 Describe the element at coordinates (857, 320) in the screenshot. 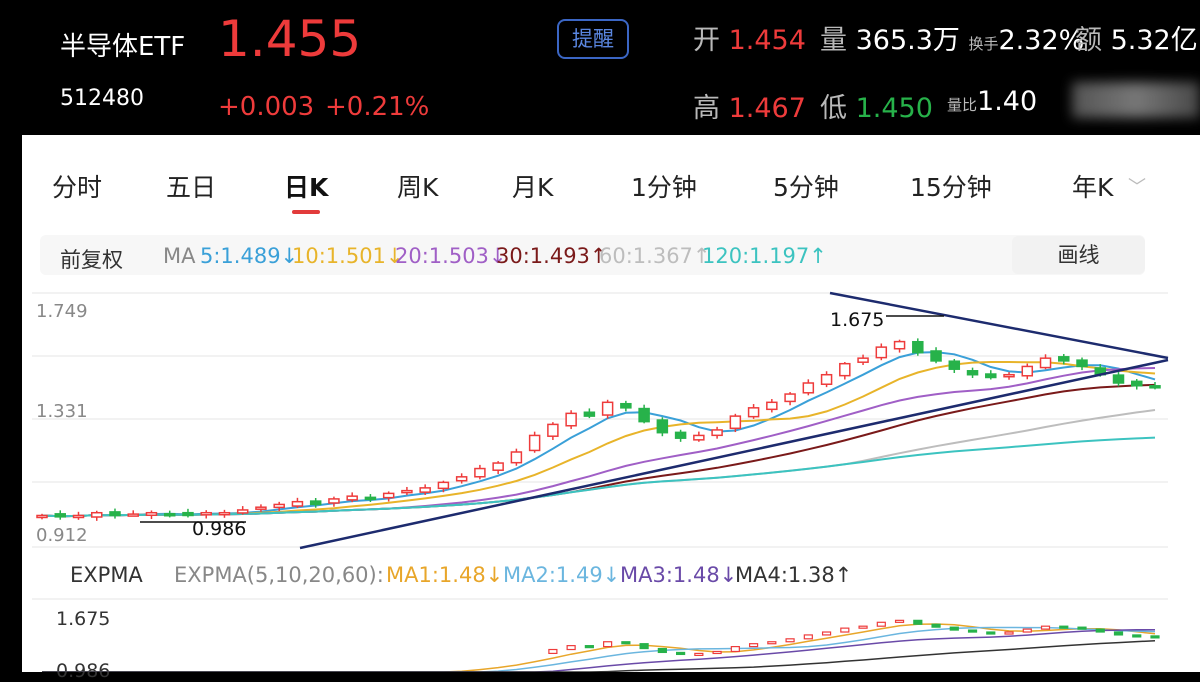

I see `annotation-high-label: 1.675` at that location.